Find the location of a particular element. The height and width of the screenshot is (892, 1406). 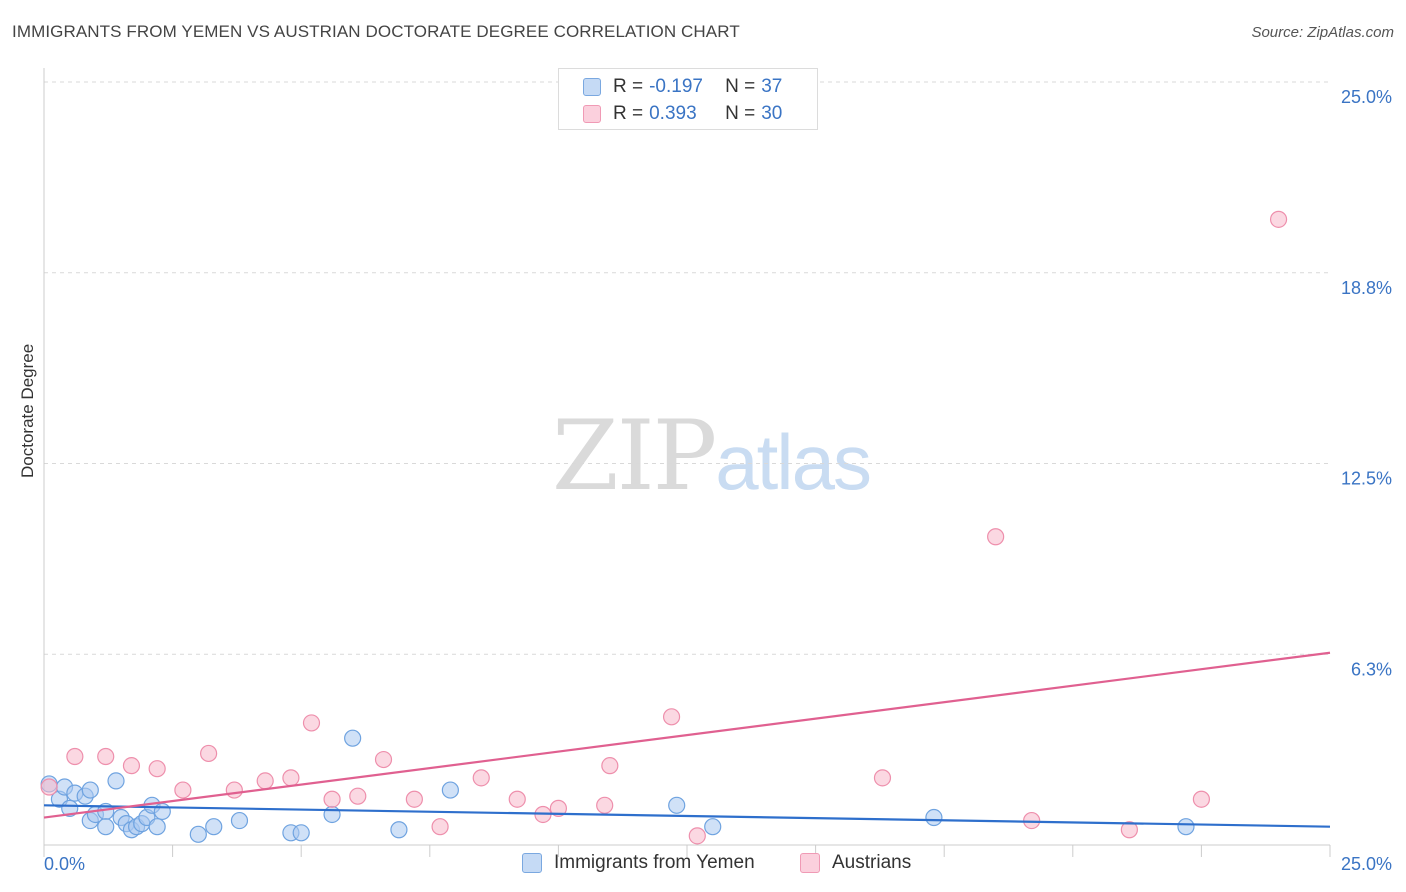

legend-row-austrians: R = 0.393 N = 30 is located at coordinates (682, 114).